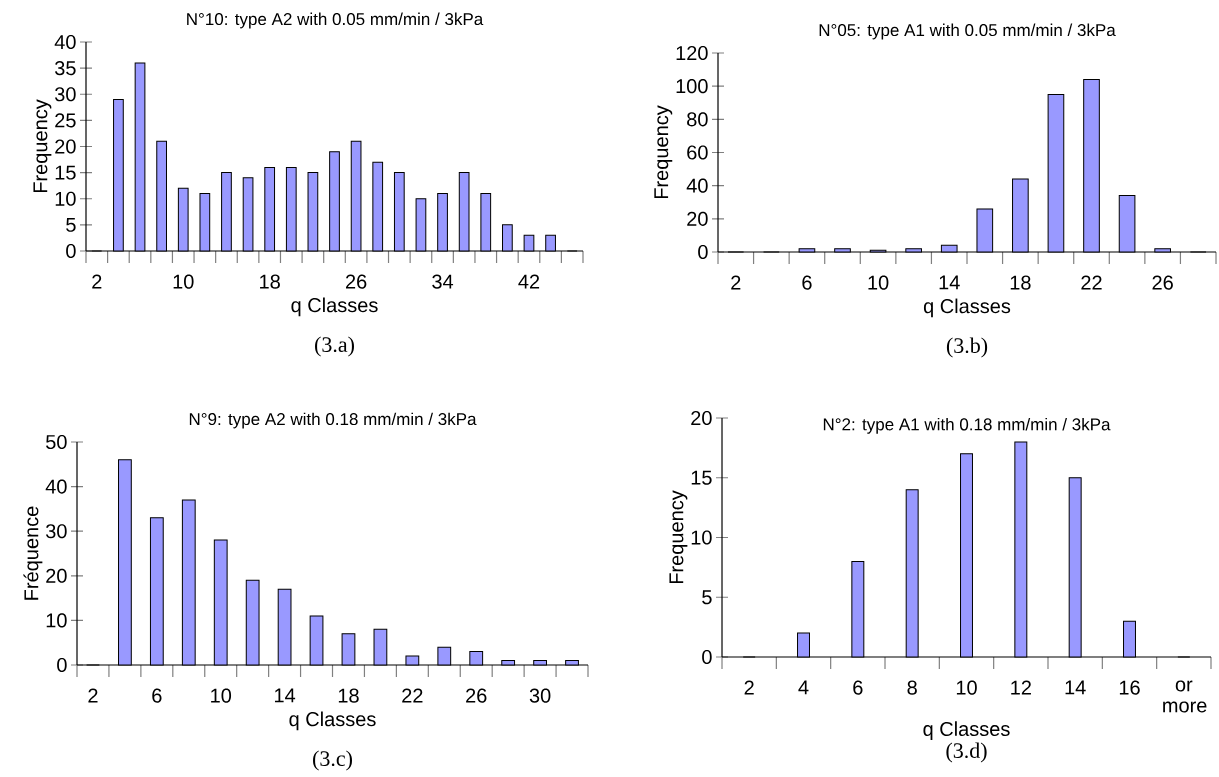  What do you see at coordinates (912, 687) in the screenshot?
I see `x-tick-label: 8` at bounding box center [912, 687].